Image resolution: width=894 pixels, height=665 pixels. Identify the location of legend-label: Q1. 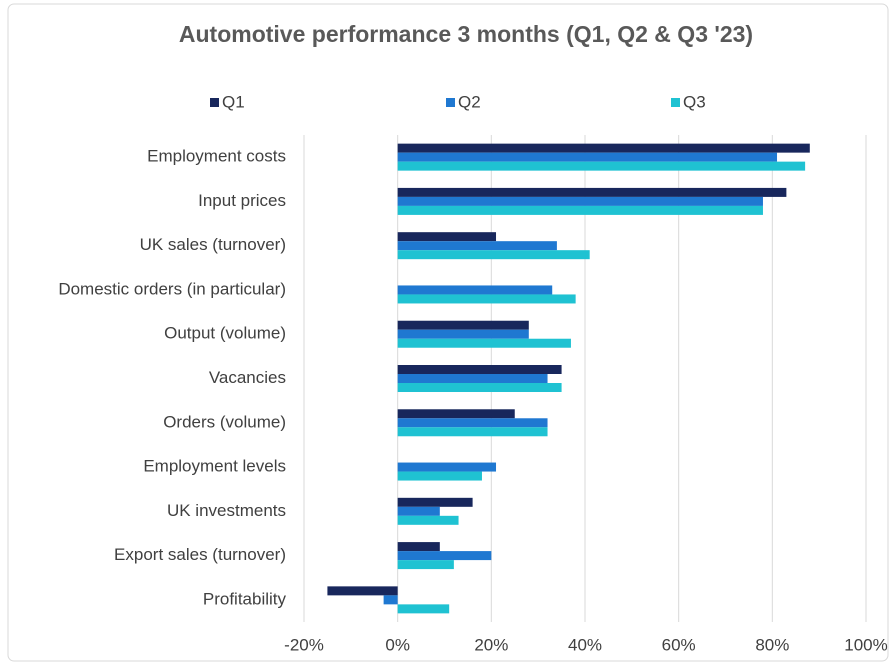
(233, 101).